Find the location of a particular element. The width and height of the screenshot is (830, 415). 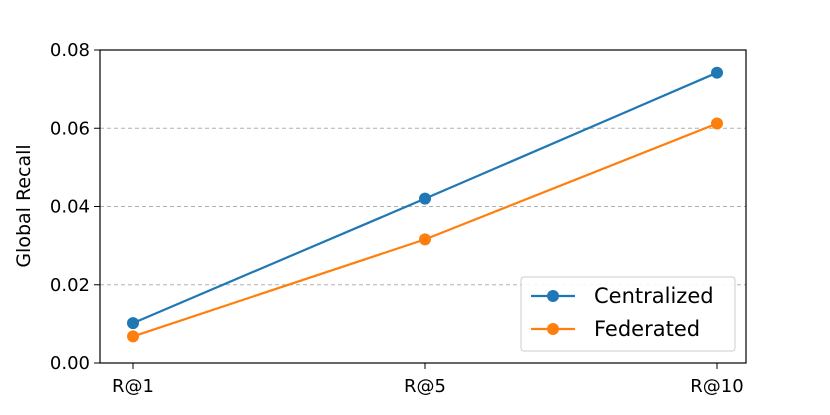

y-axis-label: Global Recall is located at coordinates (24, 205).